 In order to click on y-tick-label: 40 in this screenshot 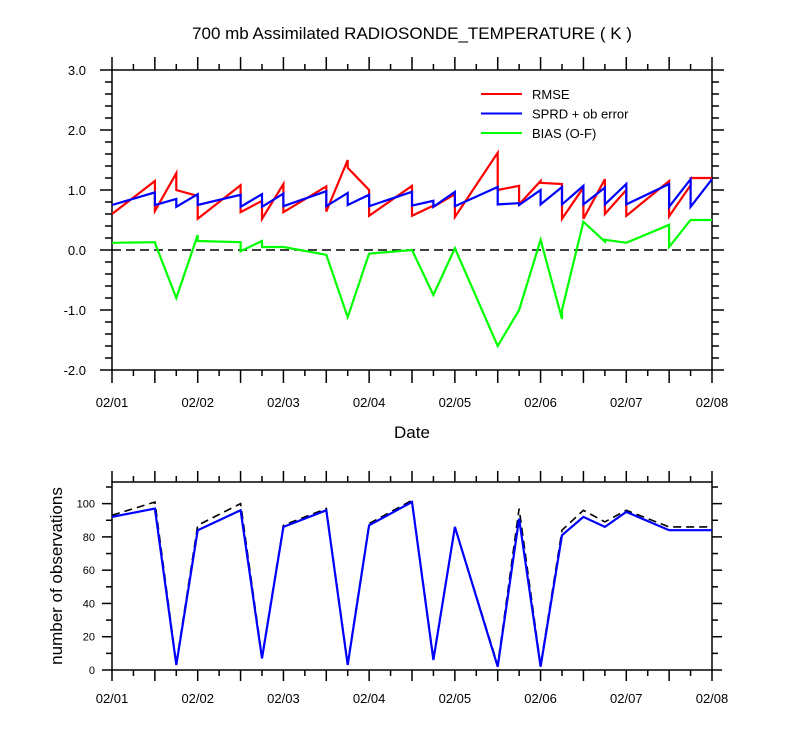, I will do `click(89, 604)`.